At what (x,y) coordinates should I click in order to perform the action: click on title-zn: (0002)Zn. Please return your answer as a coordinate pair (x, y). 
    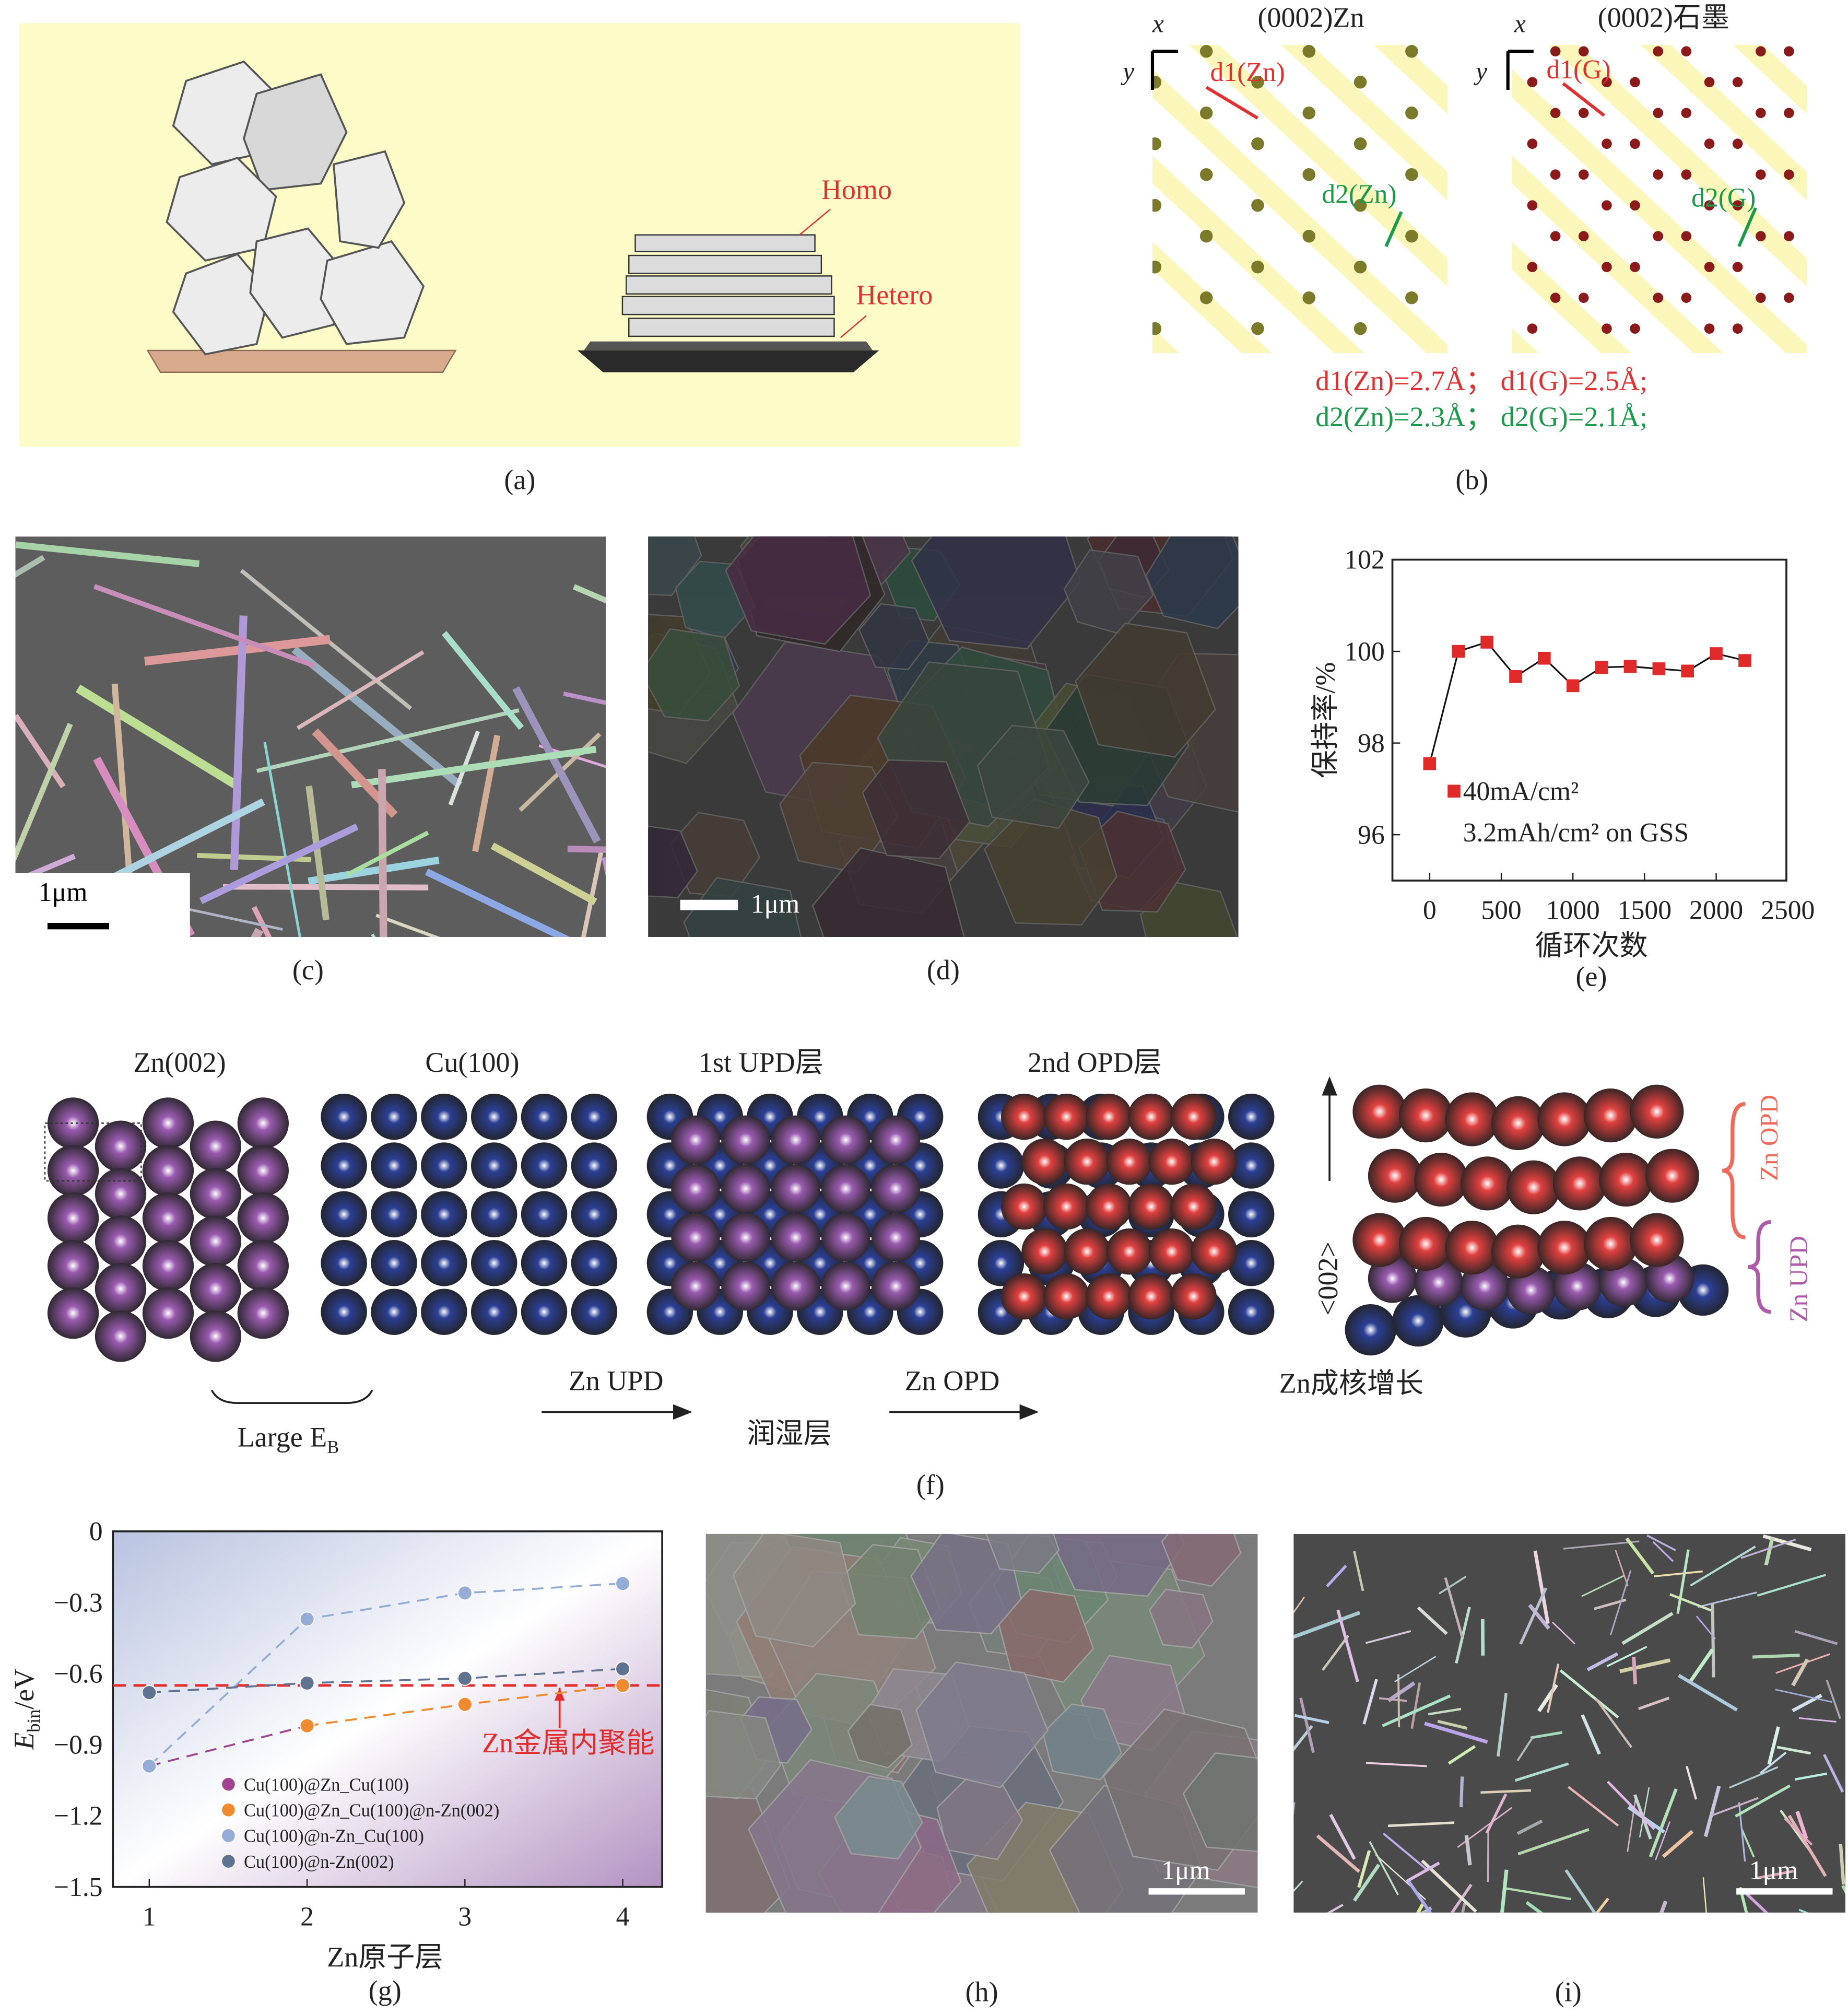
    Looking at the image, I should click on (1310, 17).